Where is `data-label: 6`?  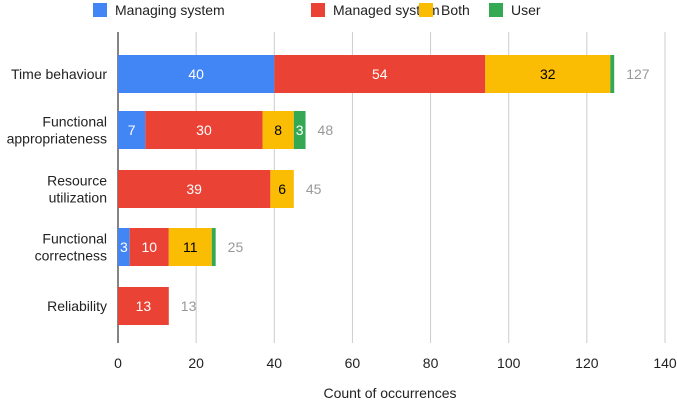
data-label: 6 is located at coordinates (282, 189).